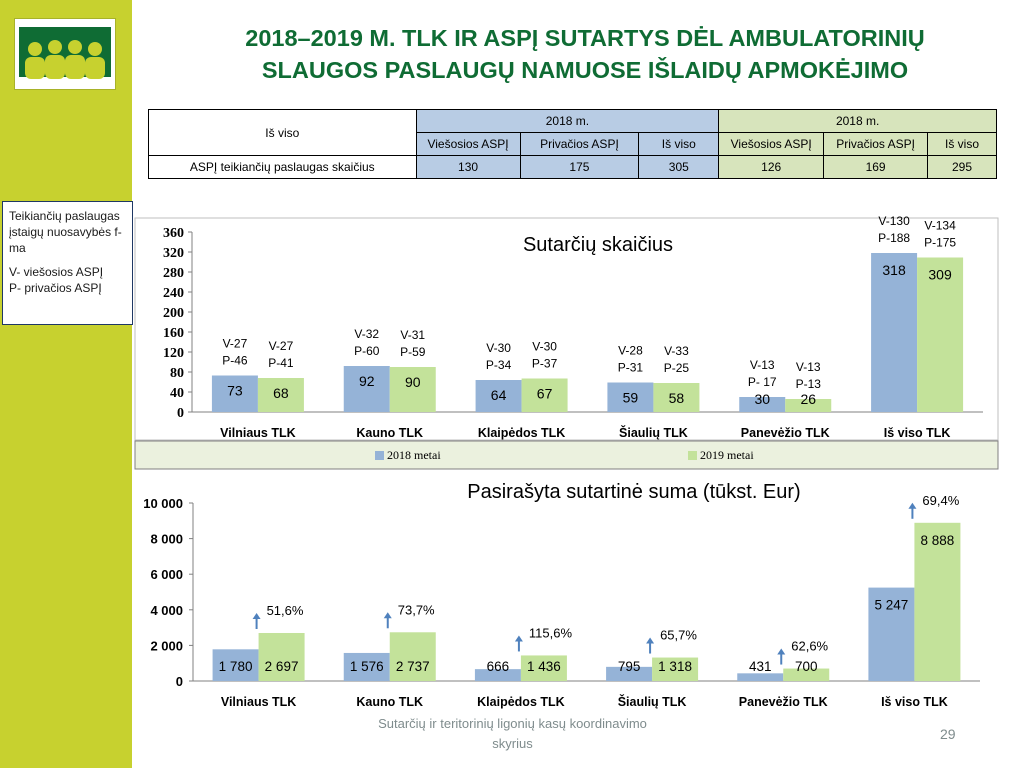 The image size is (1024, 768). I want to click on ownership-label: V-30, so click(544, 347).